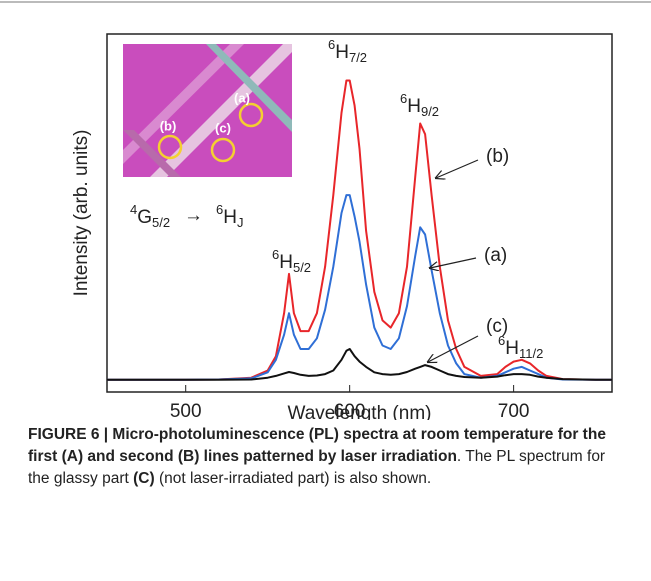  What do you see at coordinates (144, 478) in the screenshot?
I see `caption-run: (C)` at bounding box center [144, 478].